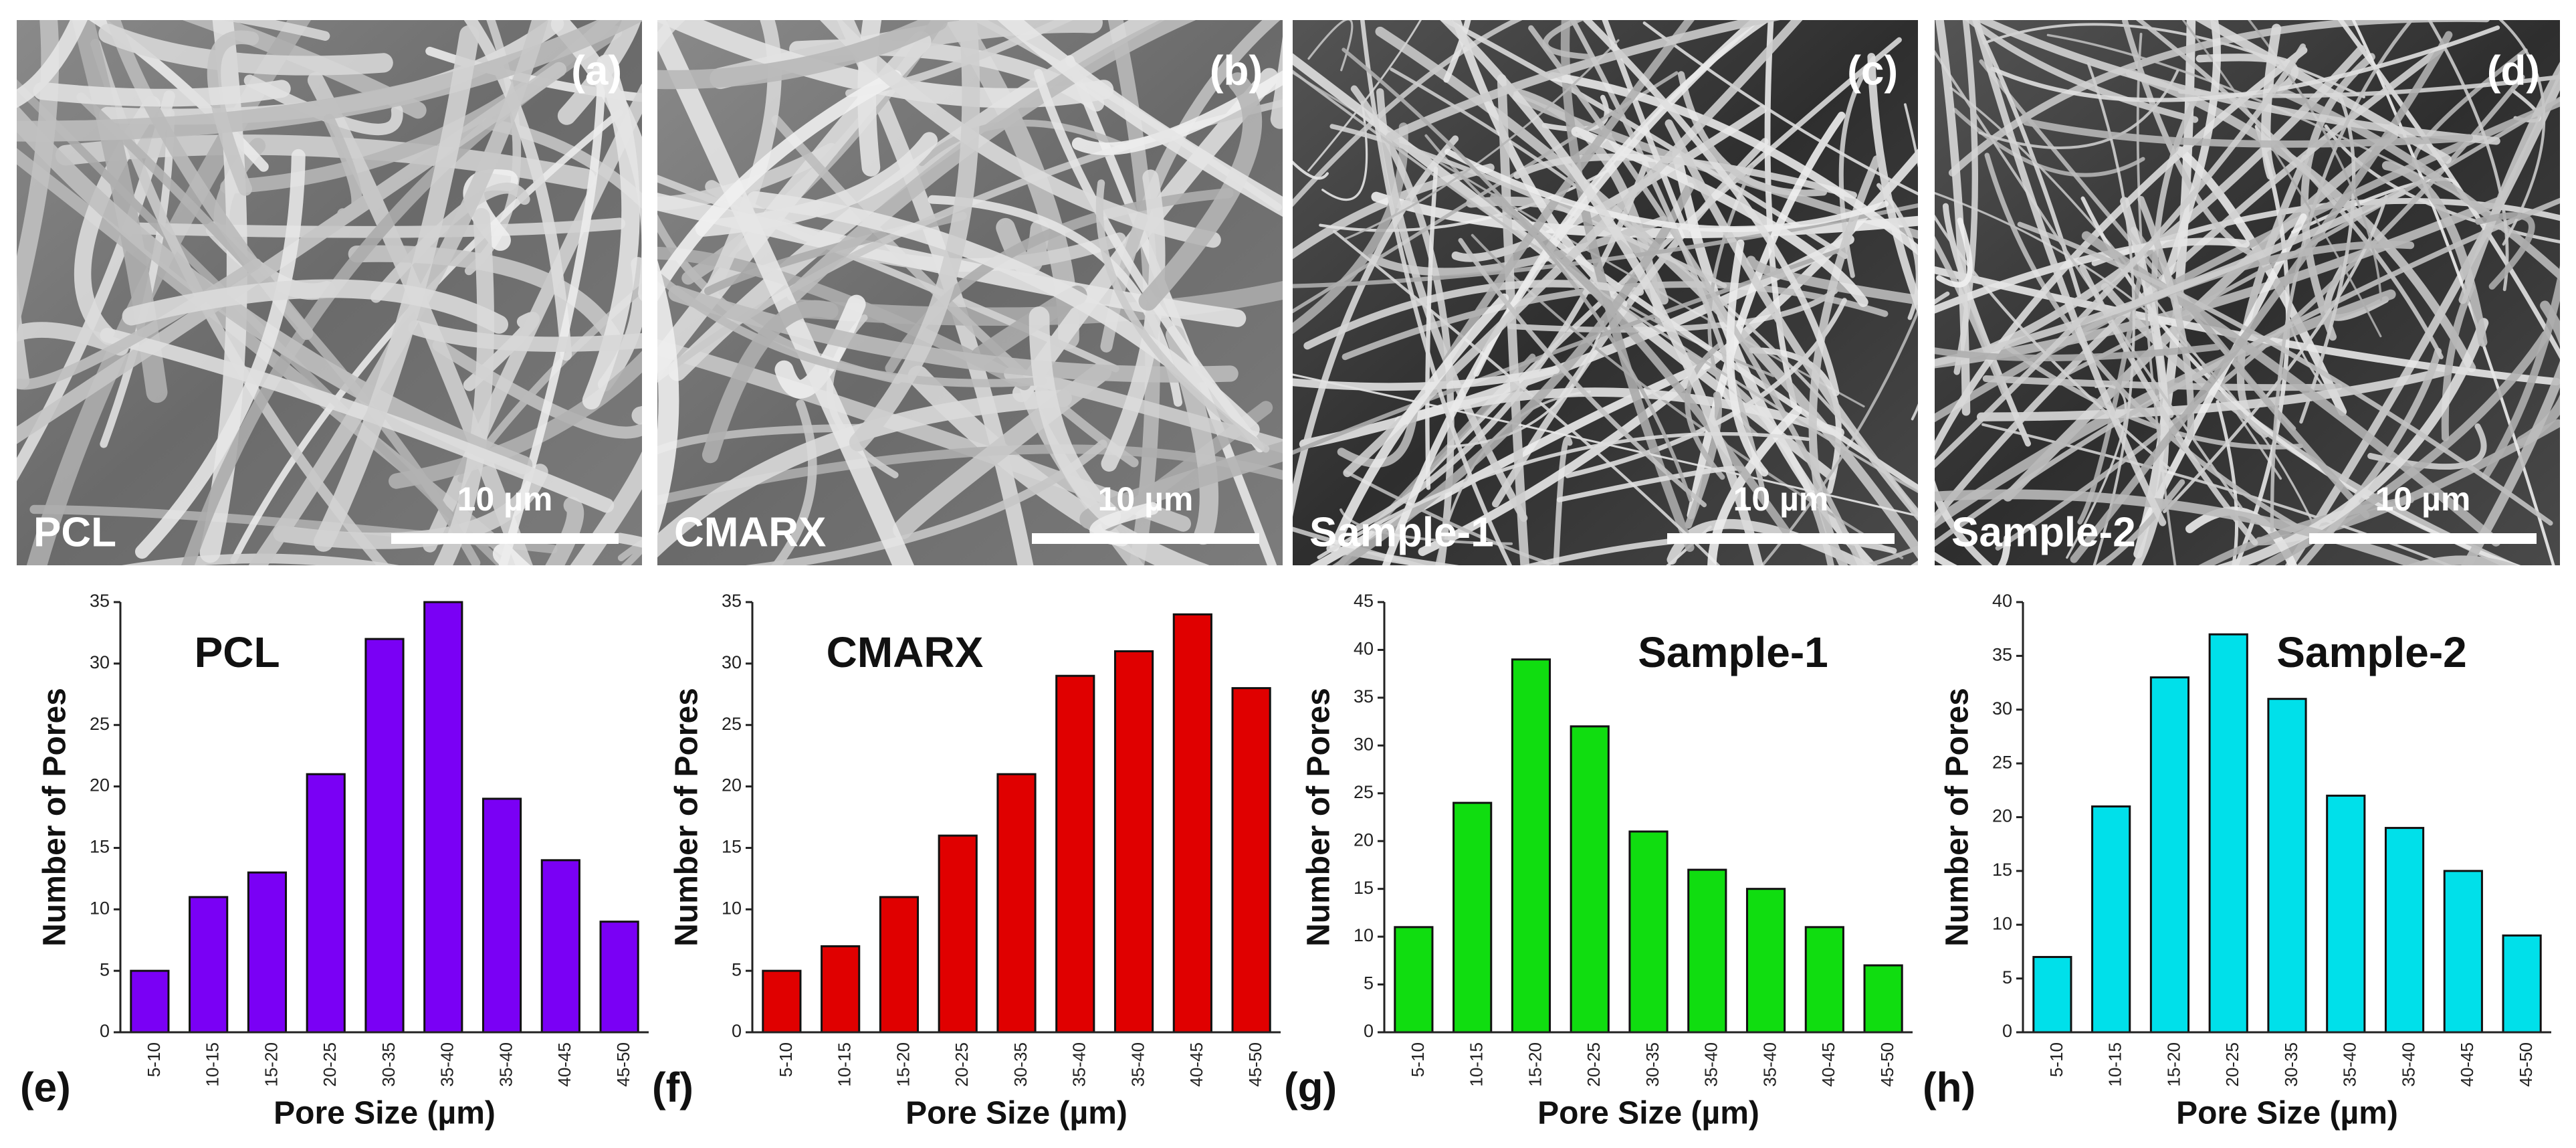 The height and width of the screenshot is (1148, 2576). I want to click on x-tick-label: 45-50, so click(1887, 1064).